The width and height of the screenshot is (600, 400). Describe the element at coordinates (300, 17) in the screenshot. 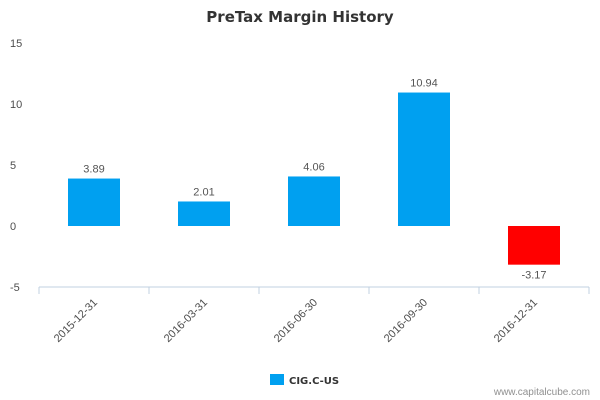

I see `chart-title: PreTax Margin History` at that location.